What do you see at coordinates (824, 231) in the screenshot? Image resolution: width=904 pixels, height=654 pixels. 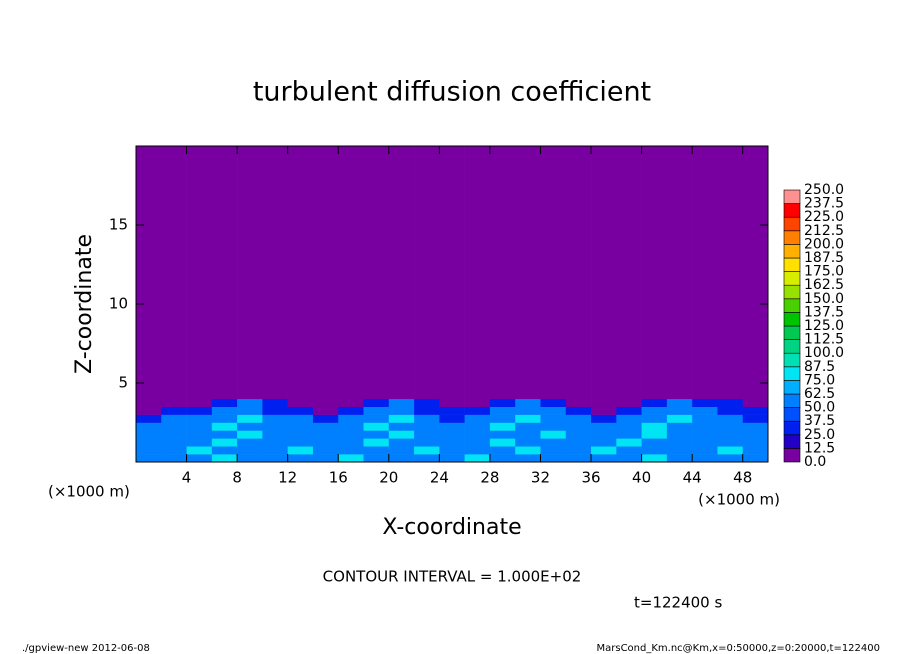 I see `colorbar-label: 212.5` at bounding box center [824, 231].